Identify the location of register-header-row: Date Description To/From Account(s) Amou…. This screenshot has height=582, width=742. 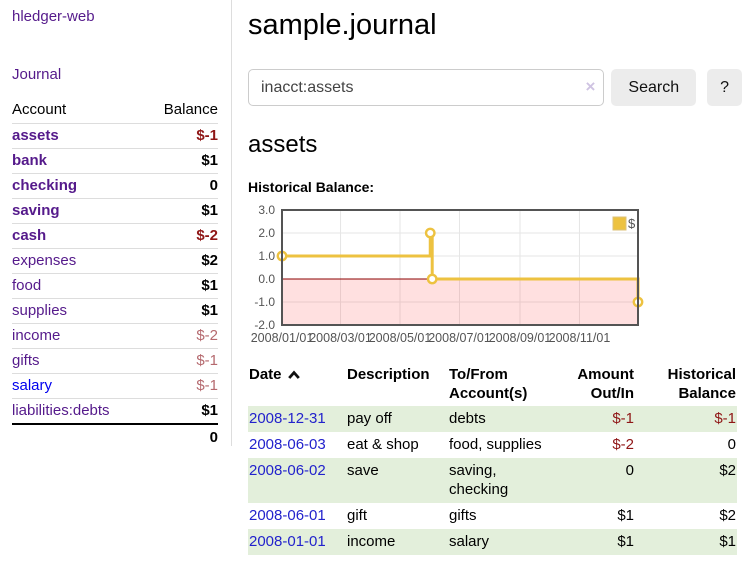
(492, 384).